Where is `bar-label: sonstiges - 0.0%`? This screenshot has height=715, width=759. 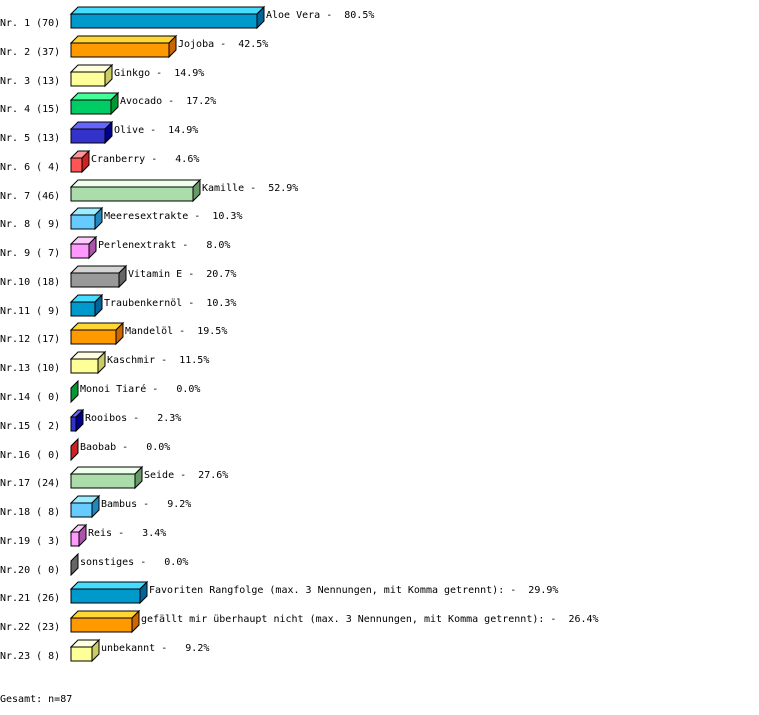
bar-label: sonstiges - 0.0% is located at coordinates (134, 562).